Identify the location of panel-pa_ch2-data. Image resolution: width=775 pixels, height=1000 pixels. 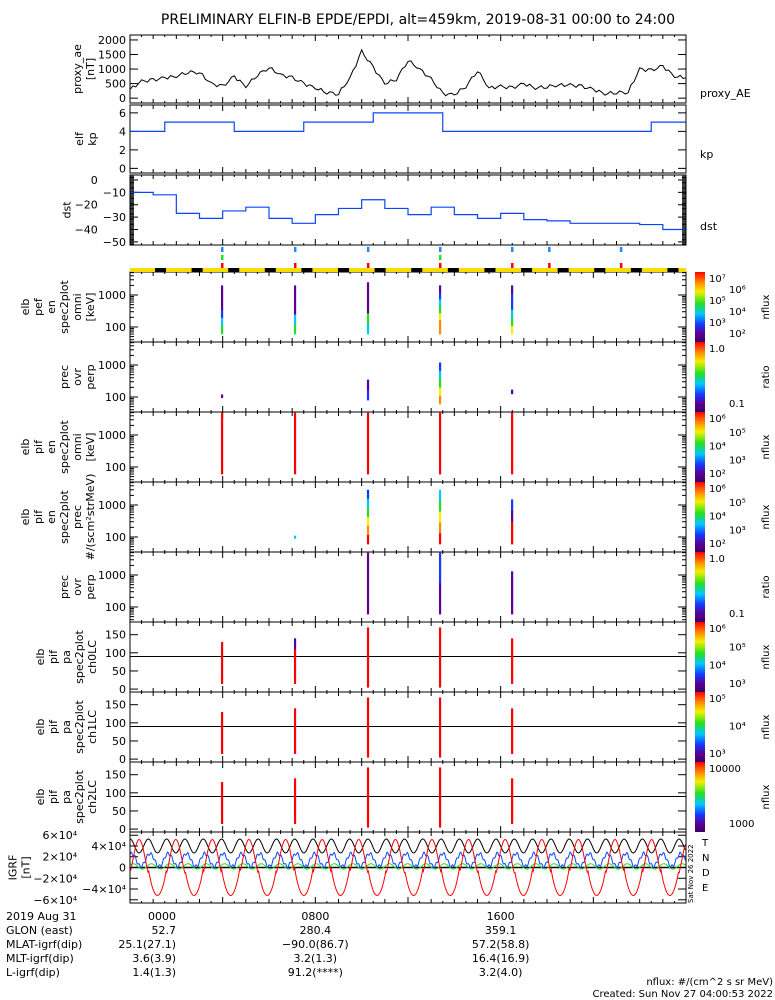
(408, 797).